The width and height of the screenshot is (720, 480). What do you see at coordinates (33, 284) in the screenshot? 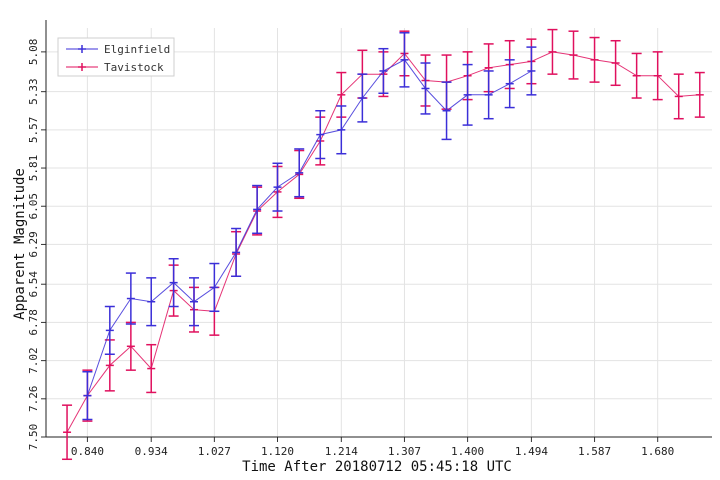
I see `y-tick-label: 6.54` at bounding box center [33, 284].